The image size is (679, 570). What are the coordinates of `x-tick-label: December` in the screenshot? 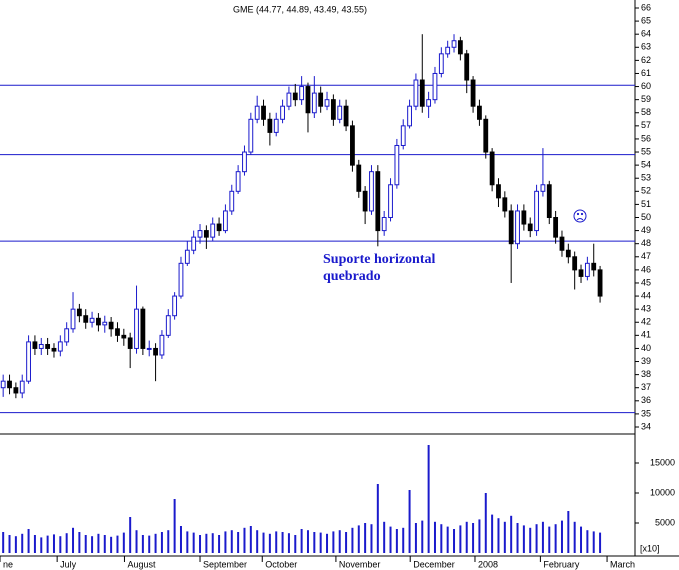 It's located at (434, 564).